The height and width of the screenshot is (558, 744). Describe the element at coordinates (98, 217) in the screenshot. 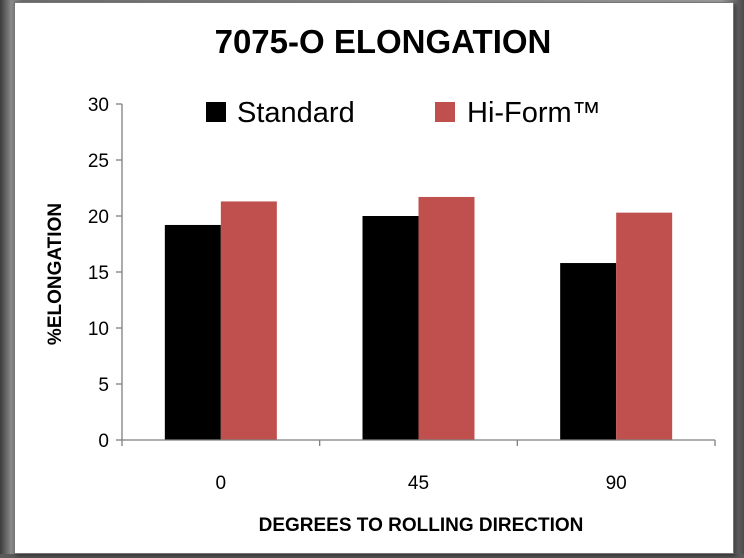

I see `y-tick-label: 20` at that location.